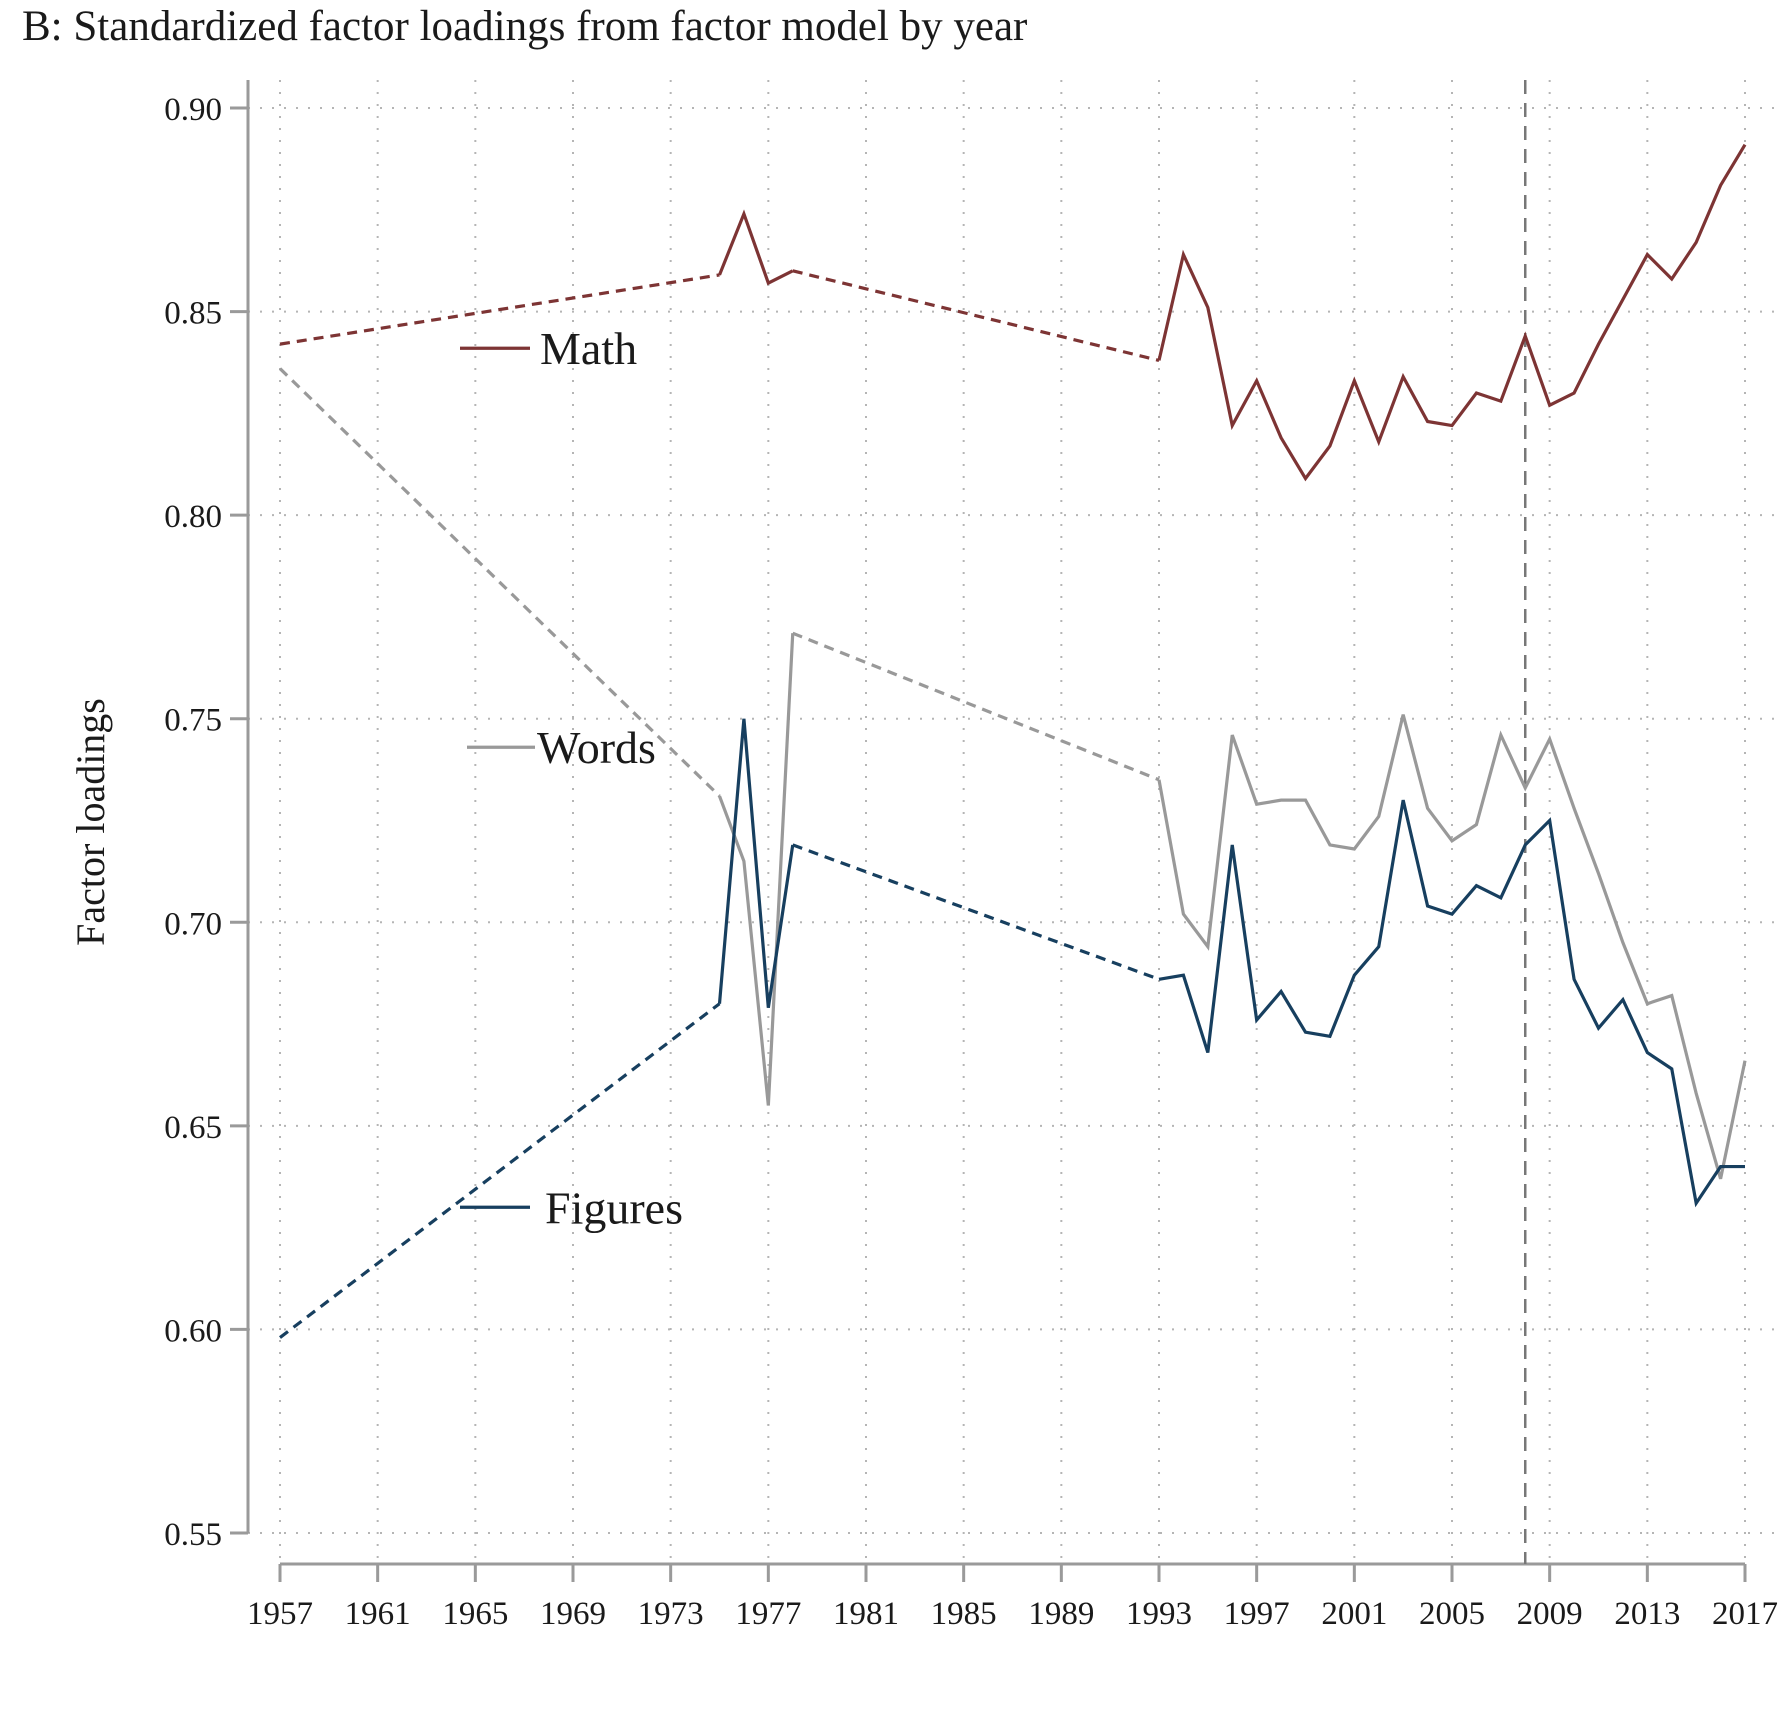 The width and height of the screenshot is (1784, 1722). Describe the element at coordinates (193, 517) in the screenshot. I see `y-tick-label: 0.80` at that location.